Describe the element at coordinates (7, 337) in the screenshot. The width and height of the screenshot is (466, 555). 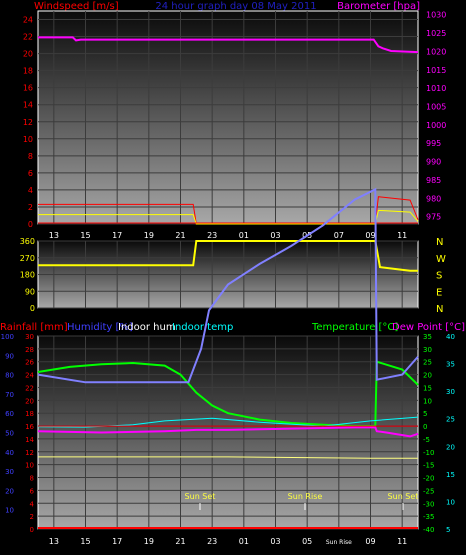
I see `humidity-tick-label: 100` at that location.